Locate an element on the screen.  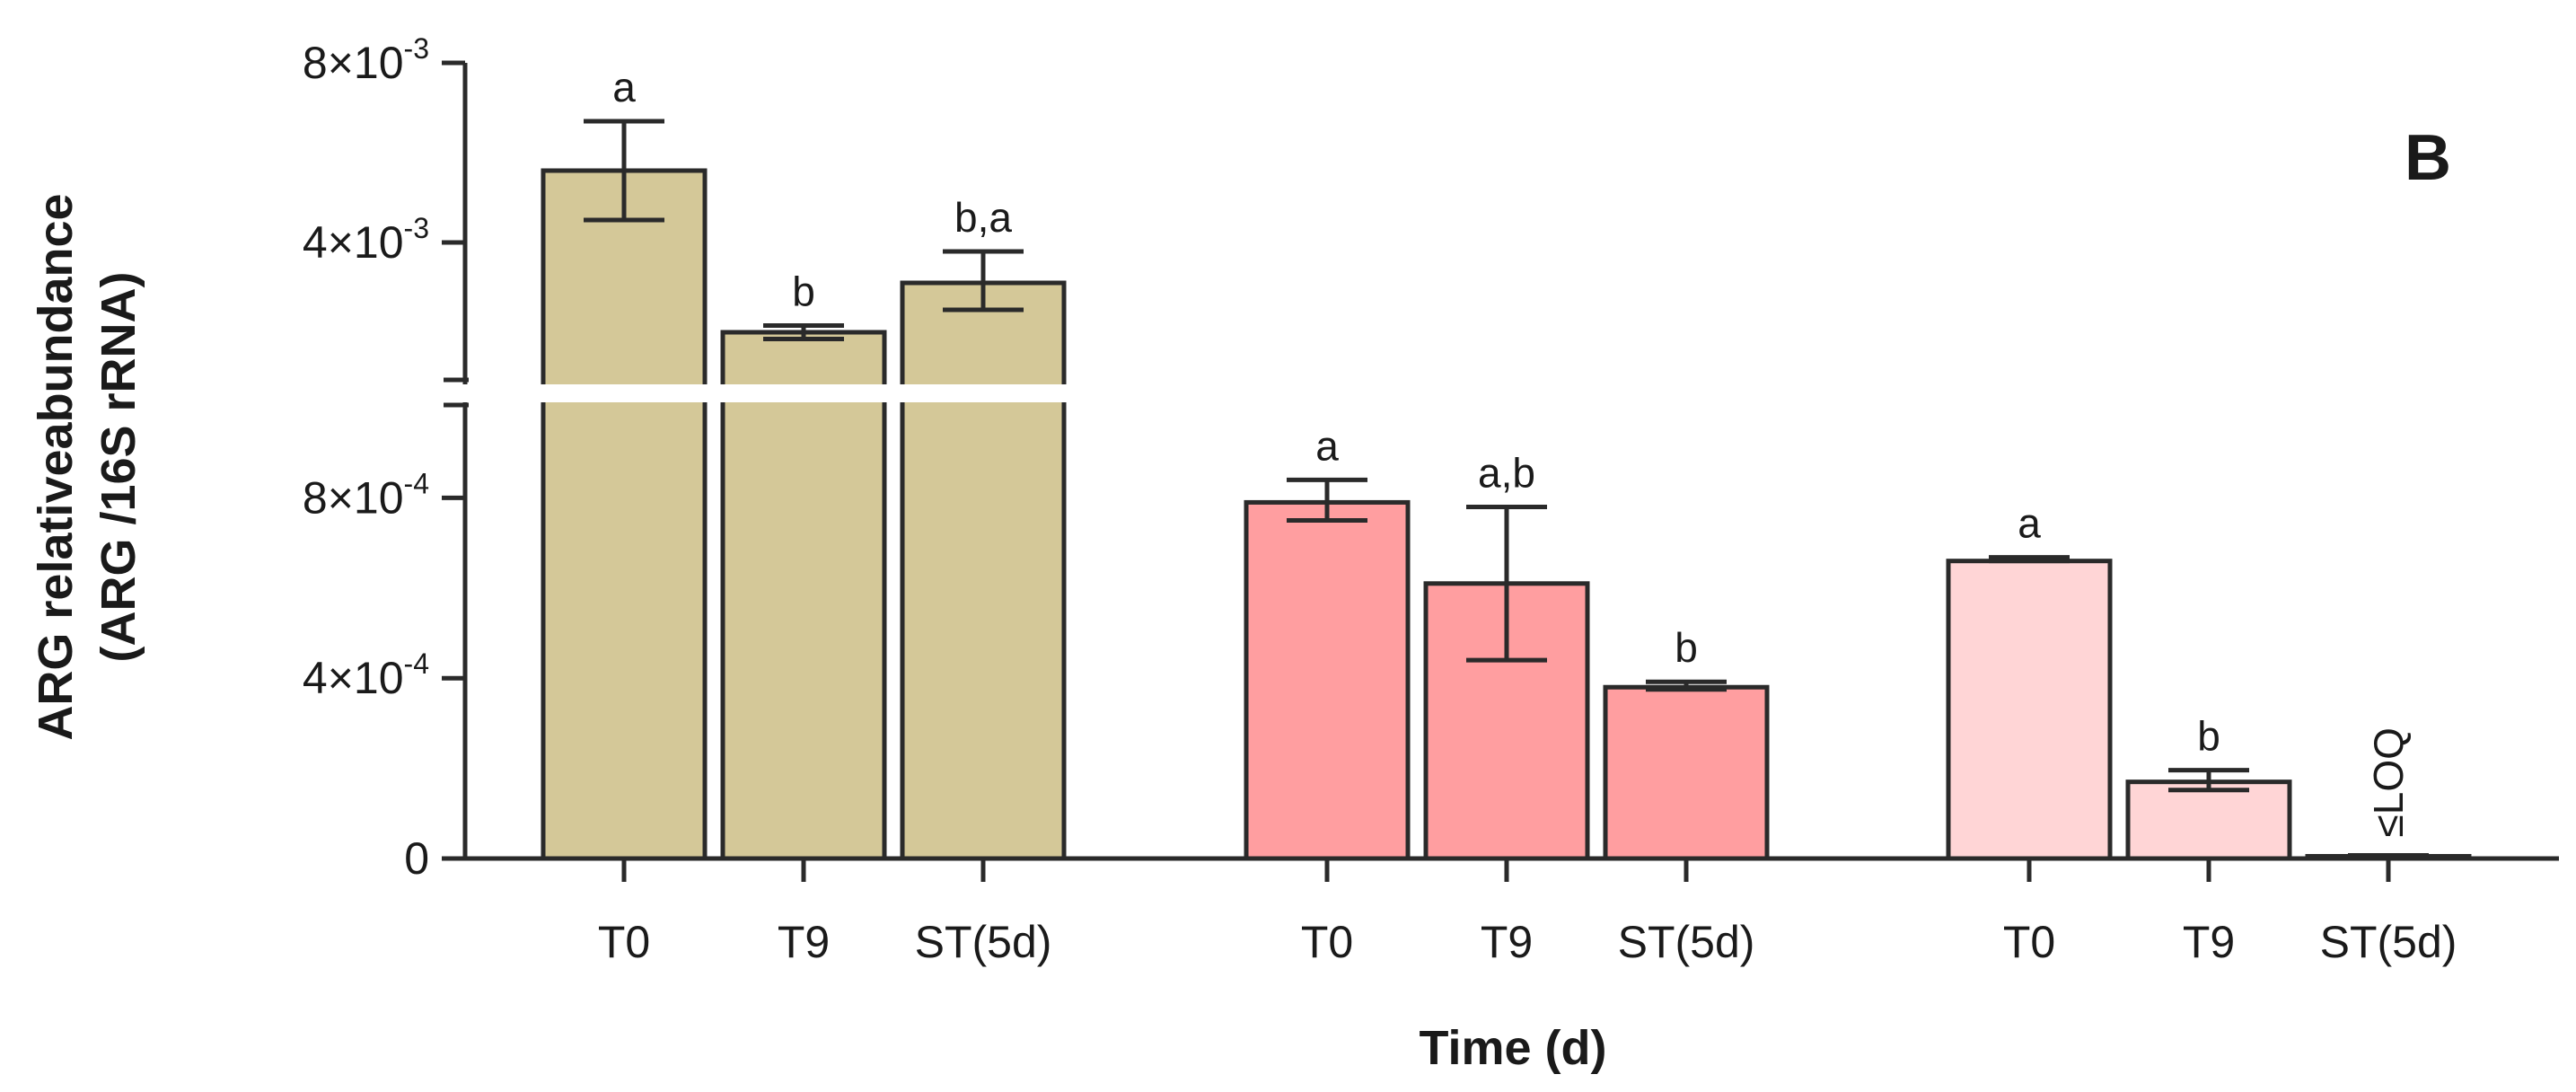
panel-label: B is located at coordinates (2428, 158).